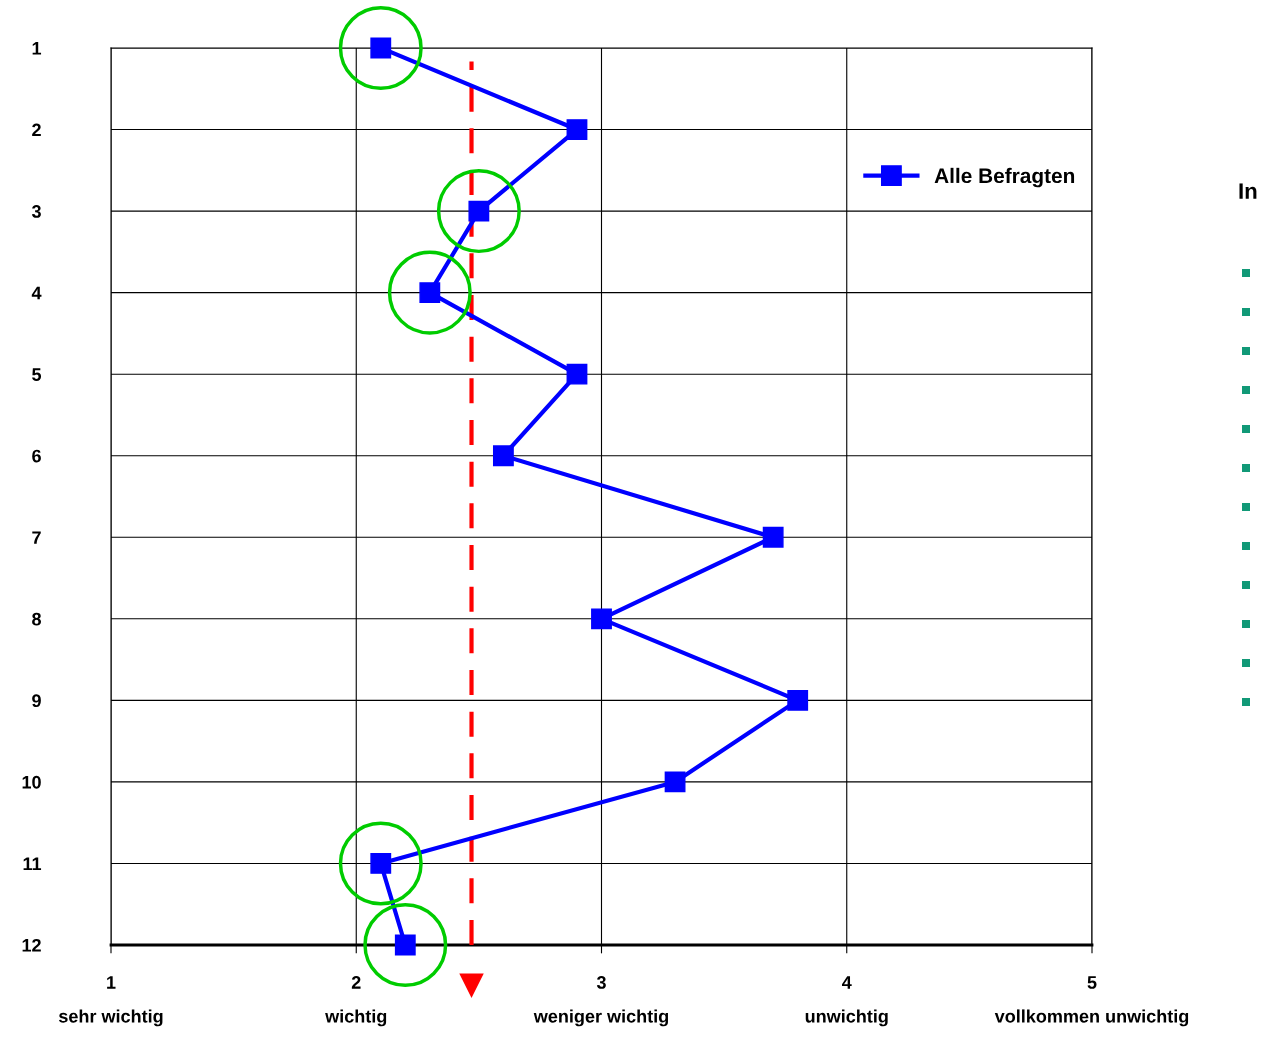 The image size is (1269, 1046). I want to click on y-tick-label: 3, so click(36, 211).